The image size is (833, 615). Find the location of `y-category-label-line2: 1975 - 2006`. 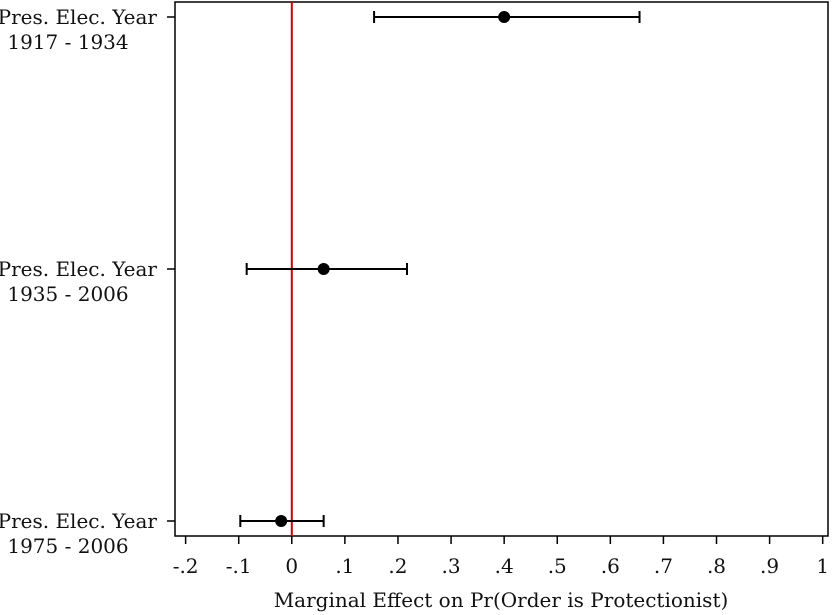

y-category-label-line2: 1975 - 2006 is located at coordinates (67, 546).